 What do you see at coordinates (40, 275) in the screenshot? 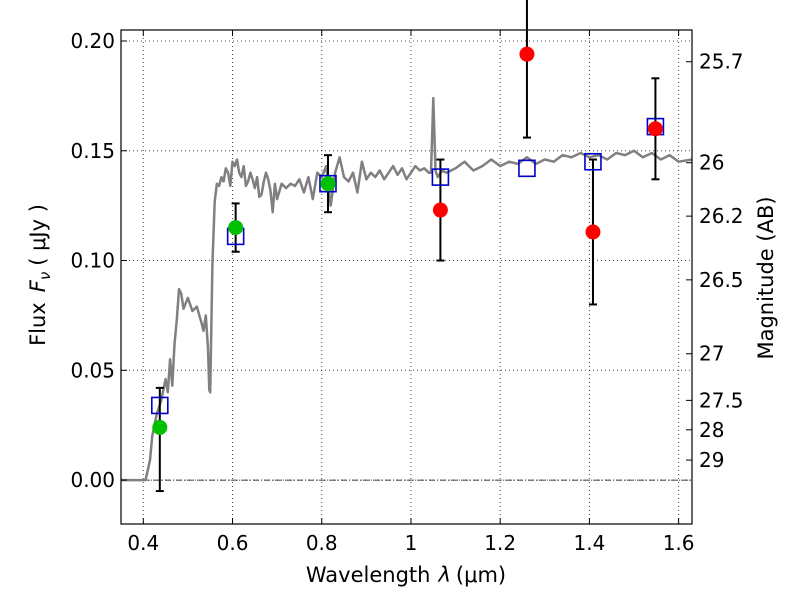
I see `y-axis-label: FluxFν( μJy )` at bounding box center [40, 275].